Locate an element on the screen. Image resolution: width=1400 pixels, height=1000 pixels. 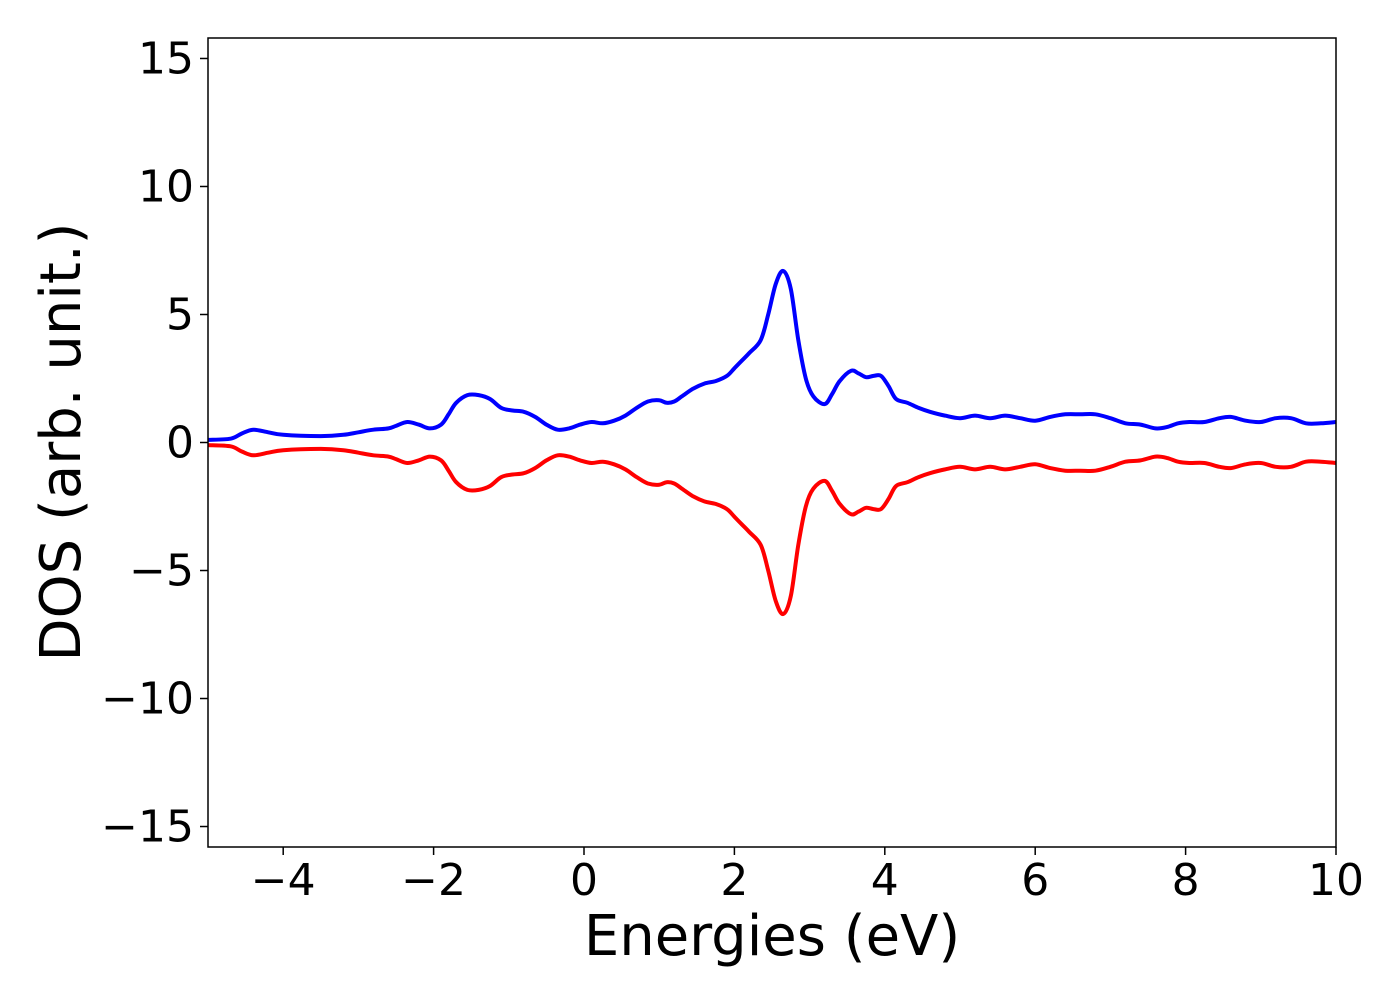
x-tick-label: 8 is located at coordinates (1186, 880).